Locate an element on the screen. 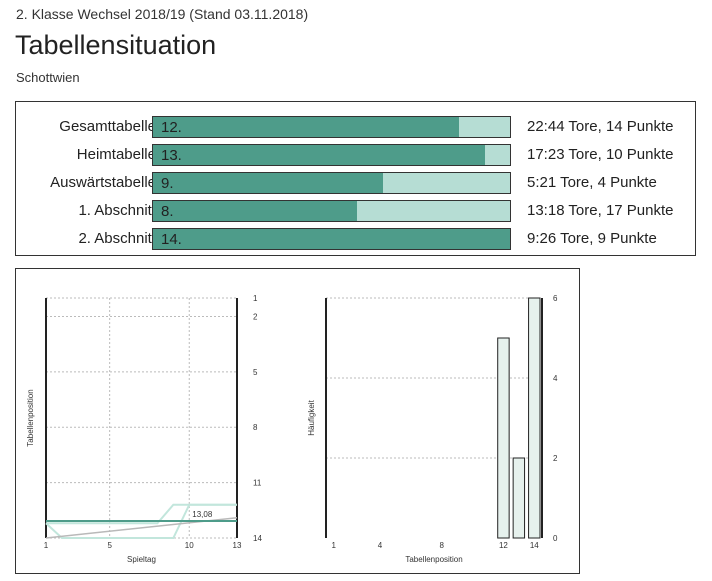  y-axis-title: Tabellenposition is located at coordinates (30, 417).